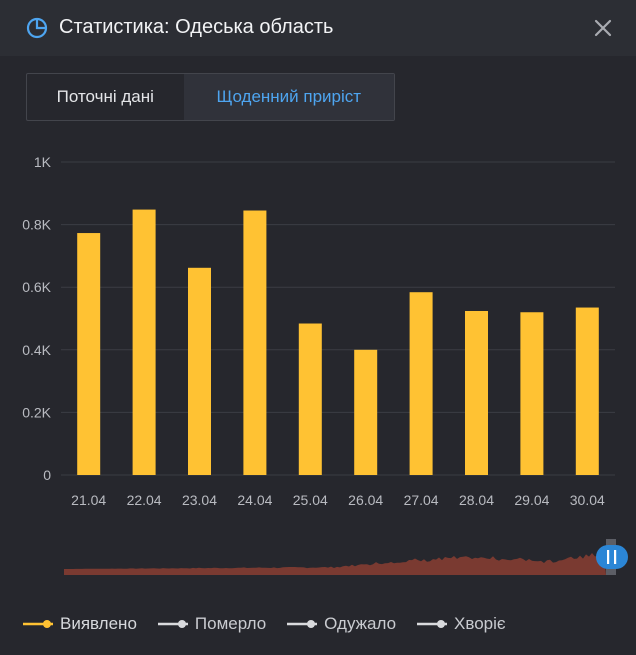 The image size is (636, 655). I want to click on legend-item-recovered: Одужало, so click(341, 624).